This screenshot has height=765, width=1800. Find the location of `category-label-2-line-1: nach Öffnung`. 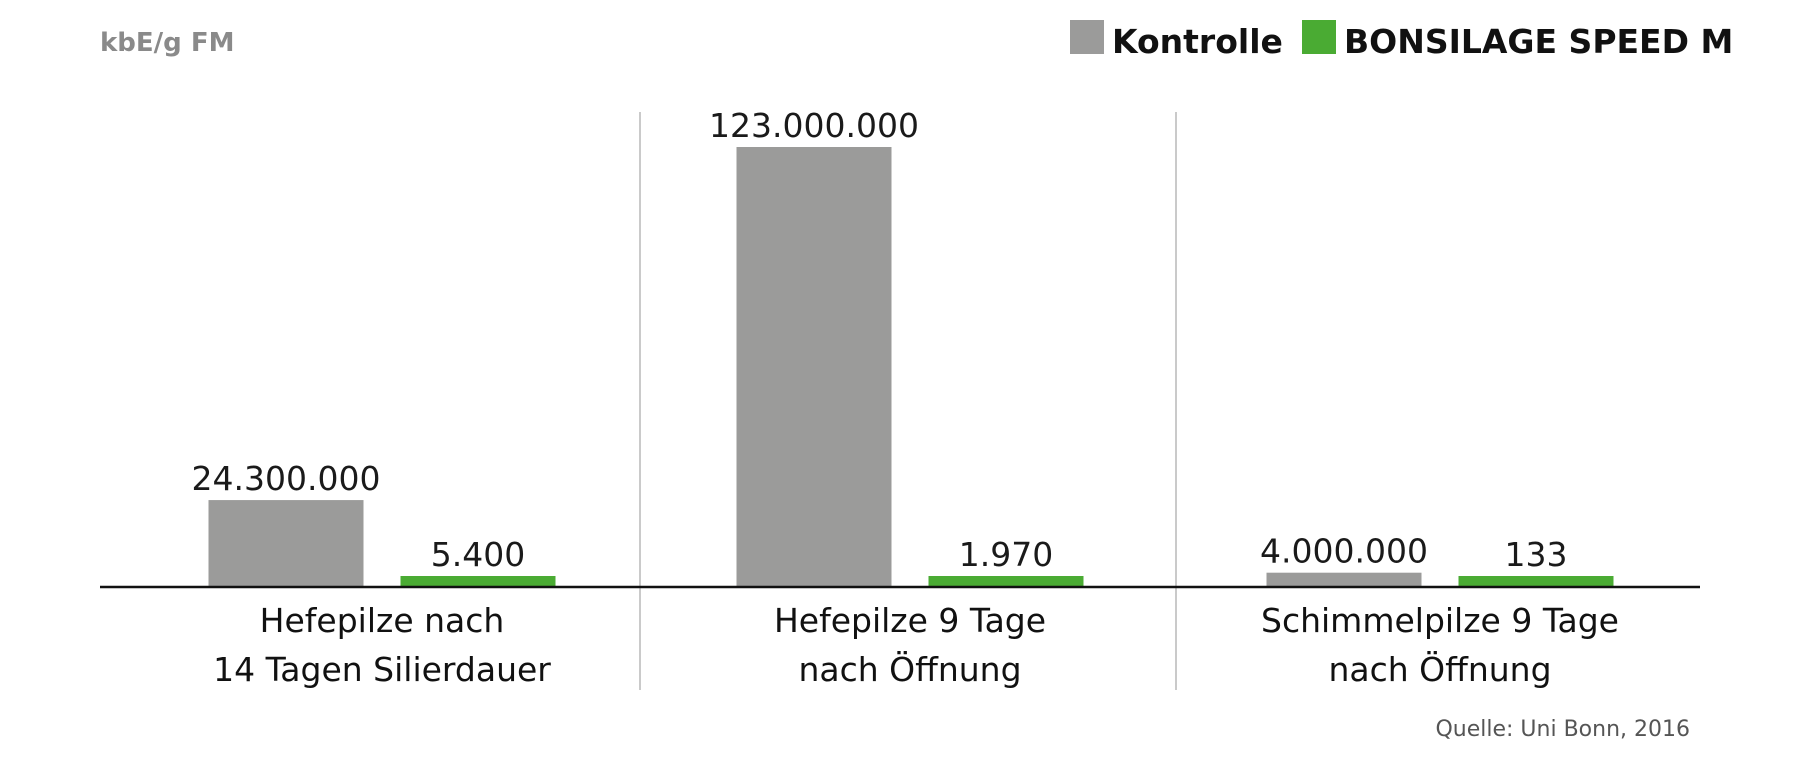

category-label-2-line-1: nach Öffnung is located at coordinates (1439, 669).